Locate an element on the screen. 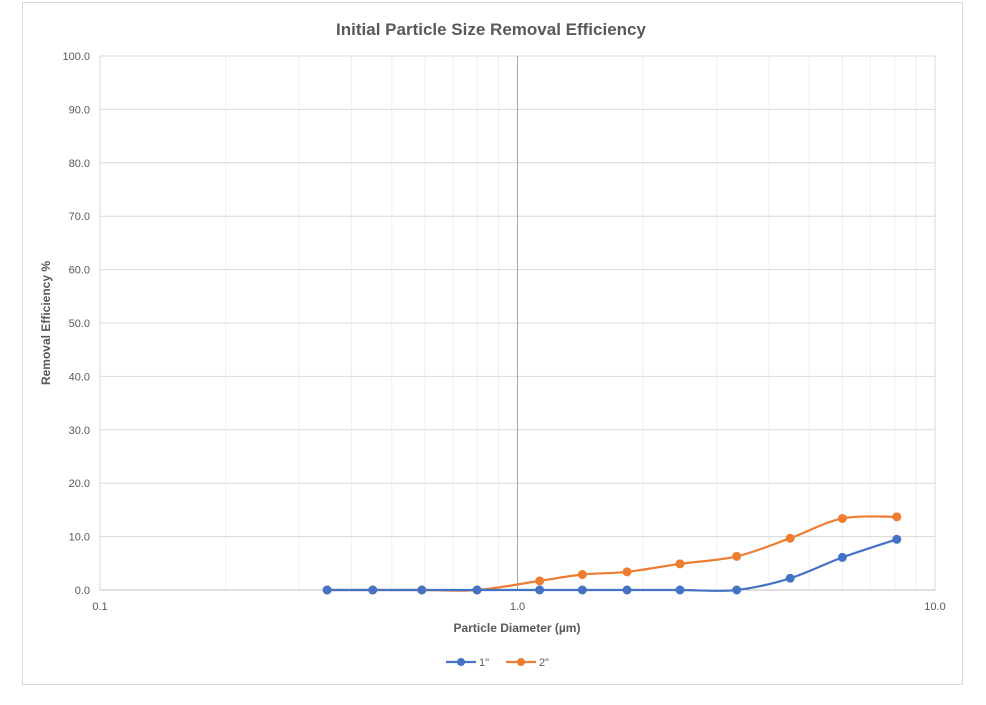 Image resolution: width=986 pixels, height=705 pixels. x-tick-label: 0.1 is located at coordinates (99, 607).